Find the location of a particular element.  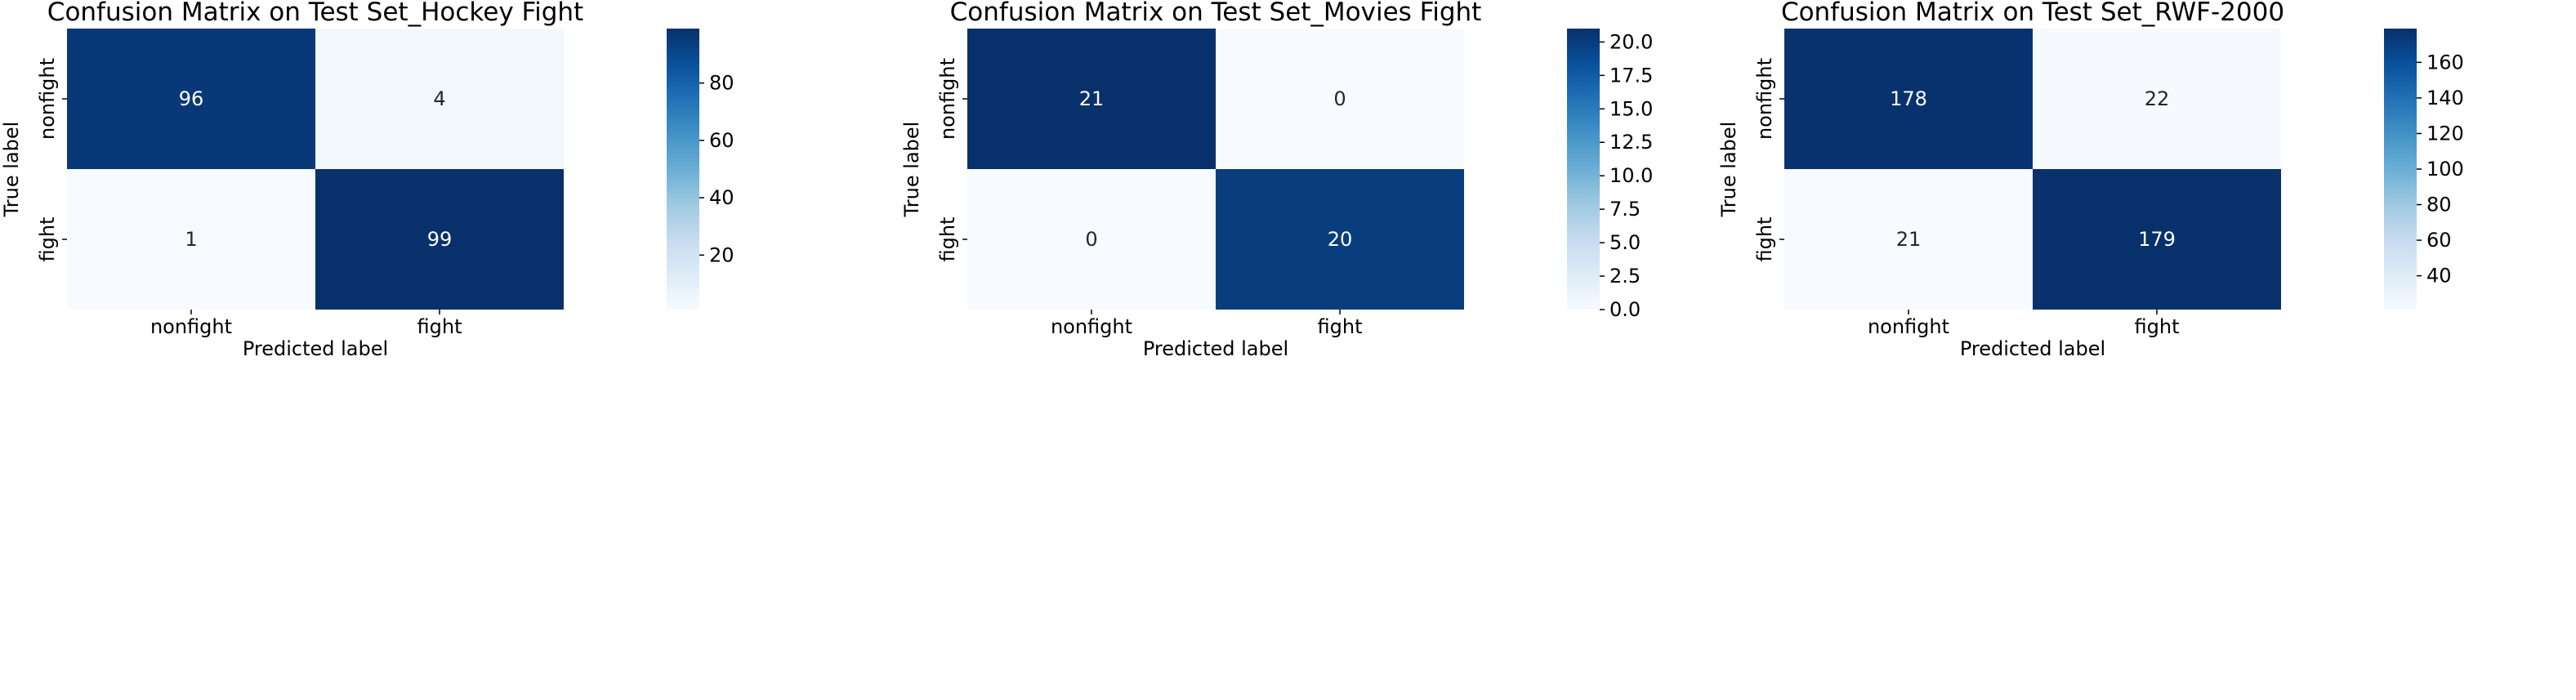

colorbar-tick-label: 7.5 is located at coordinates (1625, 209).